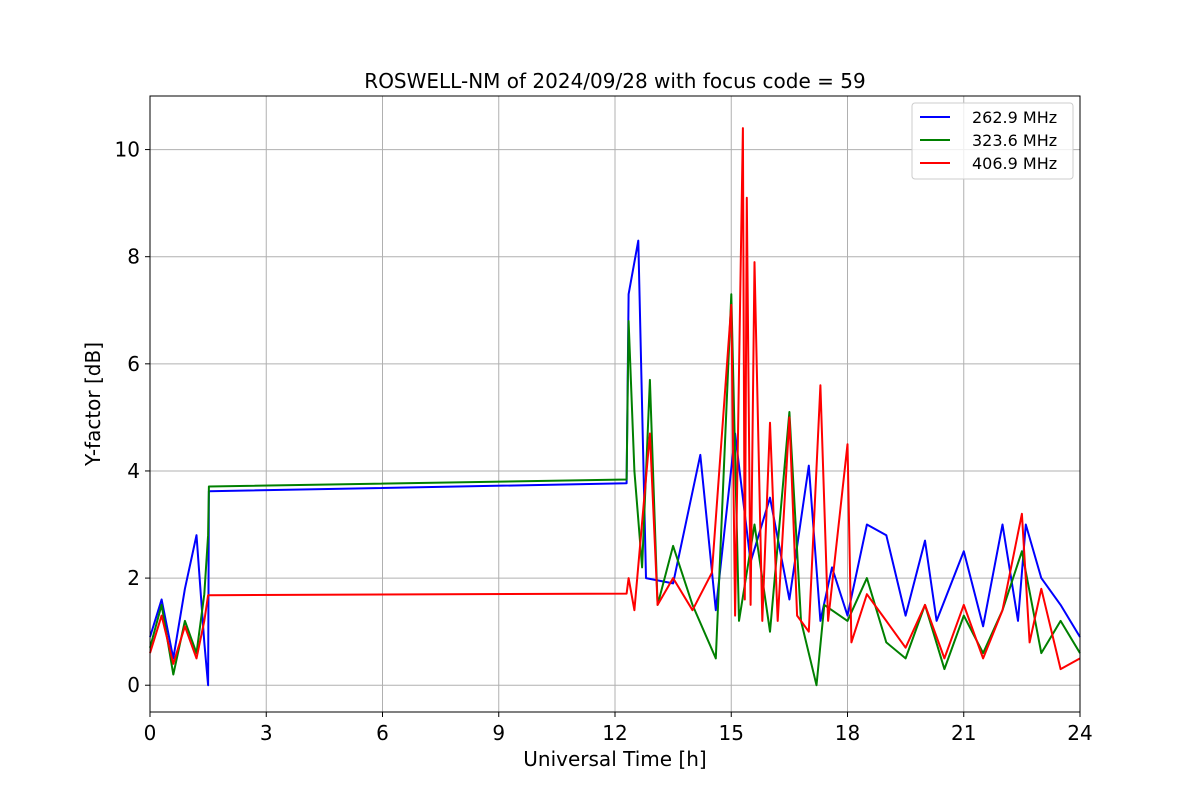  What do you see at coordinates (498, 733) in the screenshot?
I see `x-tick-label: 9` at bounding box center [498, 733].